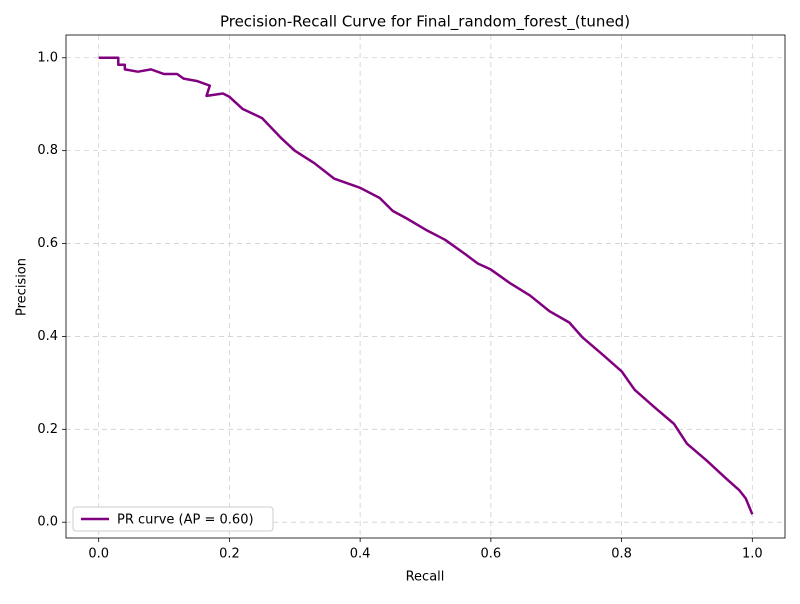 The height and width of the screenshot is (604, 800). What do you see at coordinates (752, 554) in the screenshot?
I see `x-tick-label: 1.0` at bounding box center [752, 554].